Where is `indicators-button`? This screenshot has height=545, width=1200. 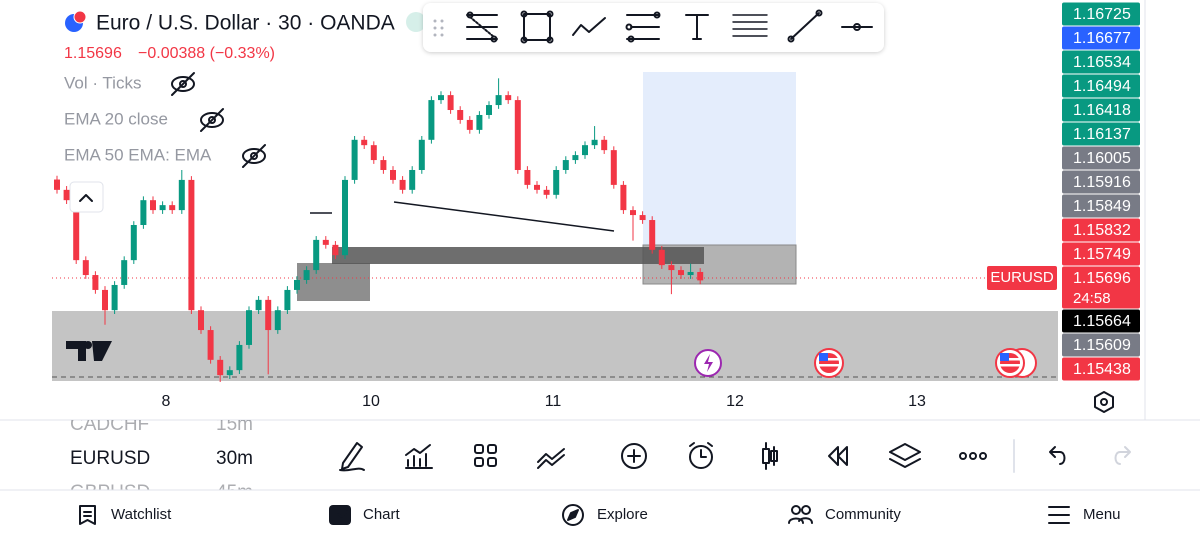
indicators-button is located at coordinates (419, 456).